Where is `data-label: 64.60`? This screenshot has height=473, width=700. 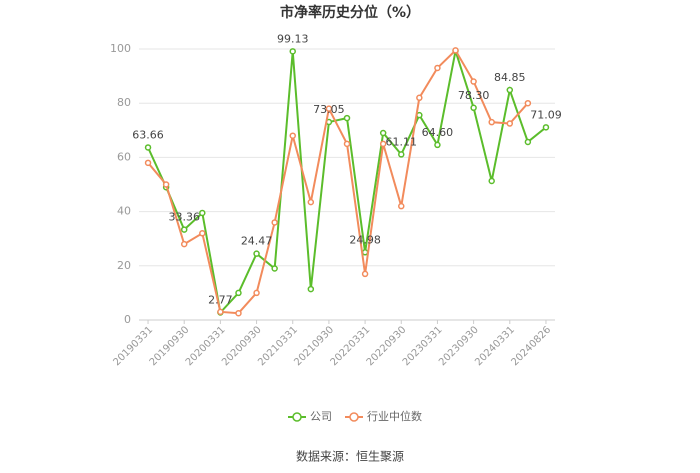 data-label: 64.60 is located at coordinates (438, 132).